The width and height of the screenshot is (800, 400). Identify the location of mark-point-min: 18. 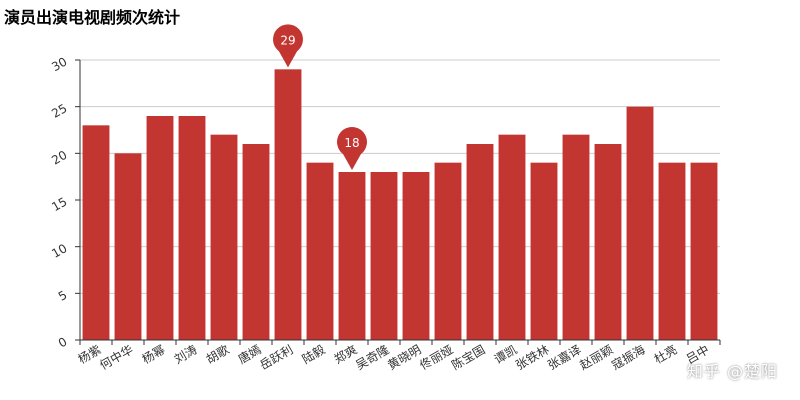
(352, 148).